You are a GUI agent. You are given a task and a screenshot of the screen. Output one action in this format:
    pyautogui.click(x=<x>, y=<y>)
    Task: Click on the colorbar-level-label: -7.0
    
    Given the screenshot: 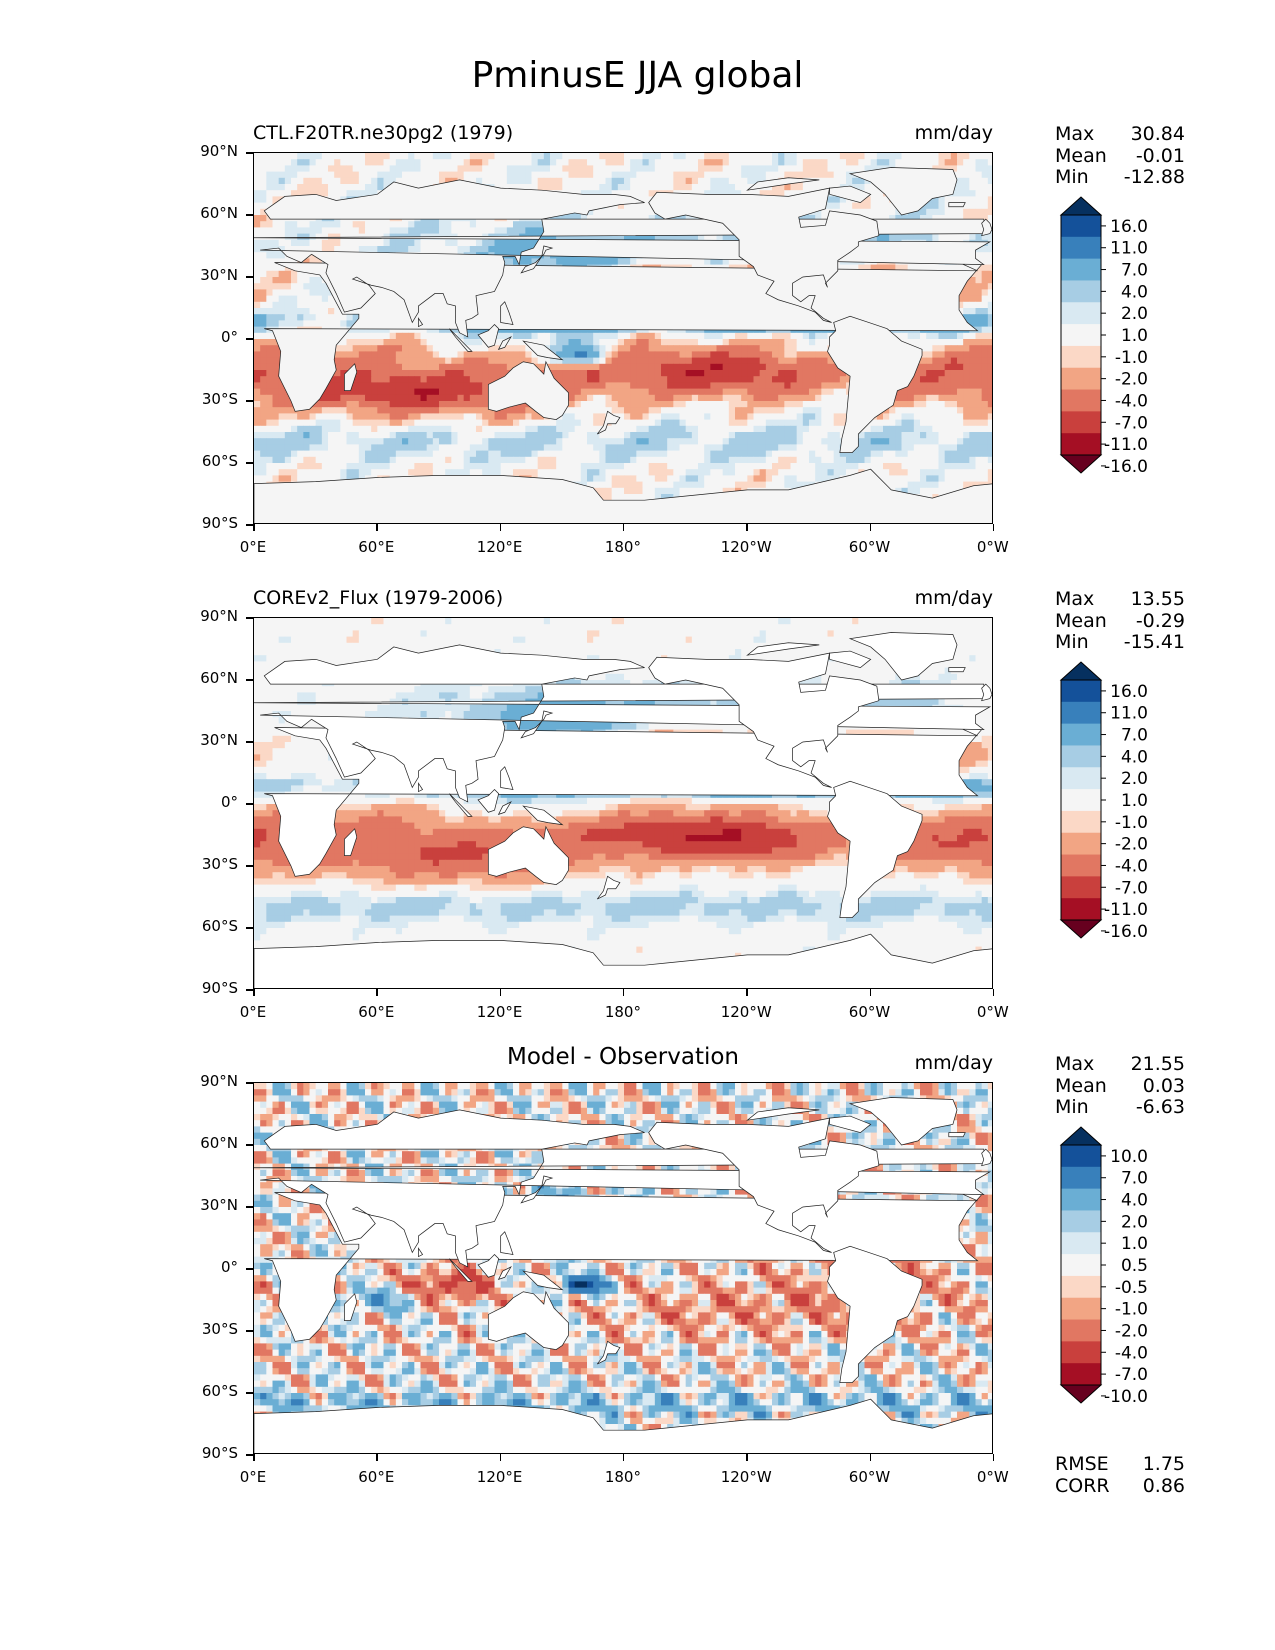 What is the action you would take?
    pyautogui.click(x=1131, y=1375)
    